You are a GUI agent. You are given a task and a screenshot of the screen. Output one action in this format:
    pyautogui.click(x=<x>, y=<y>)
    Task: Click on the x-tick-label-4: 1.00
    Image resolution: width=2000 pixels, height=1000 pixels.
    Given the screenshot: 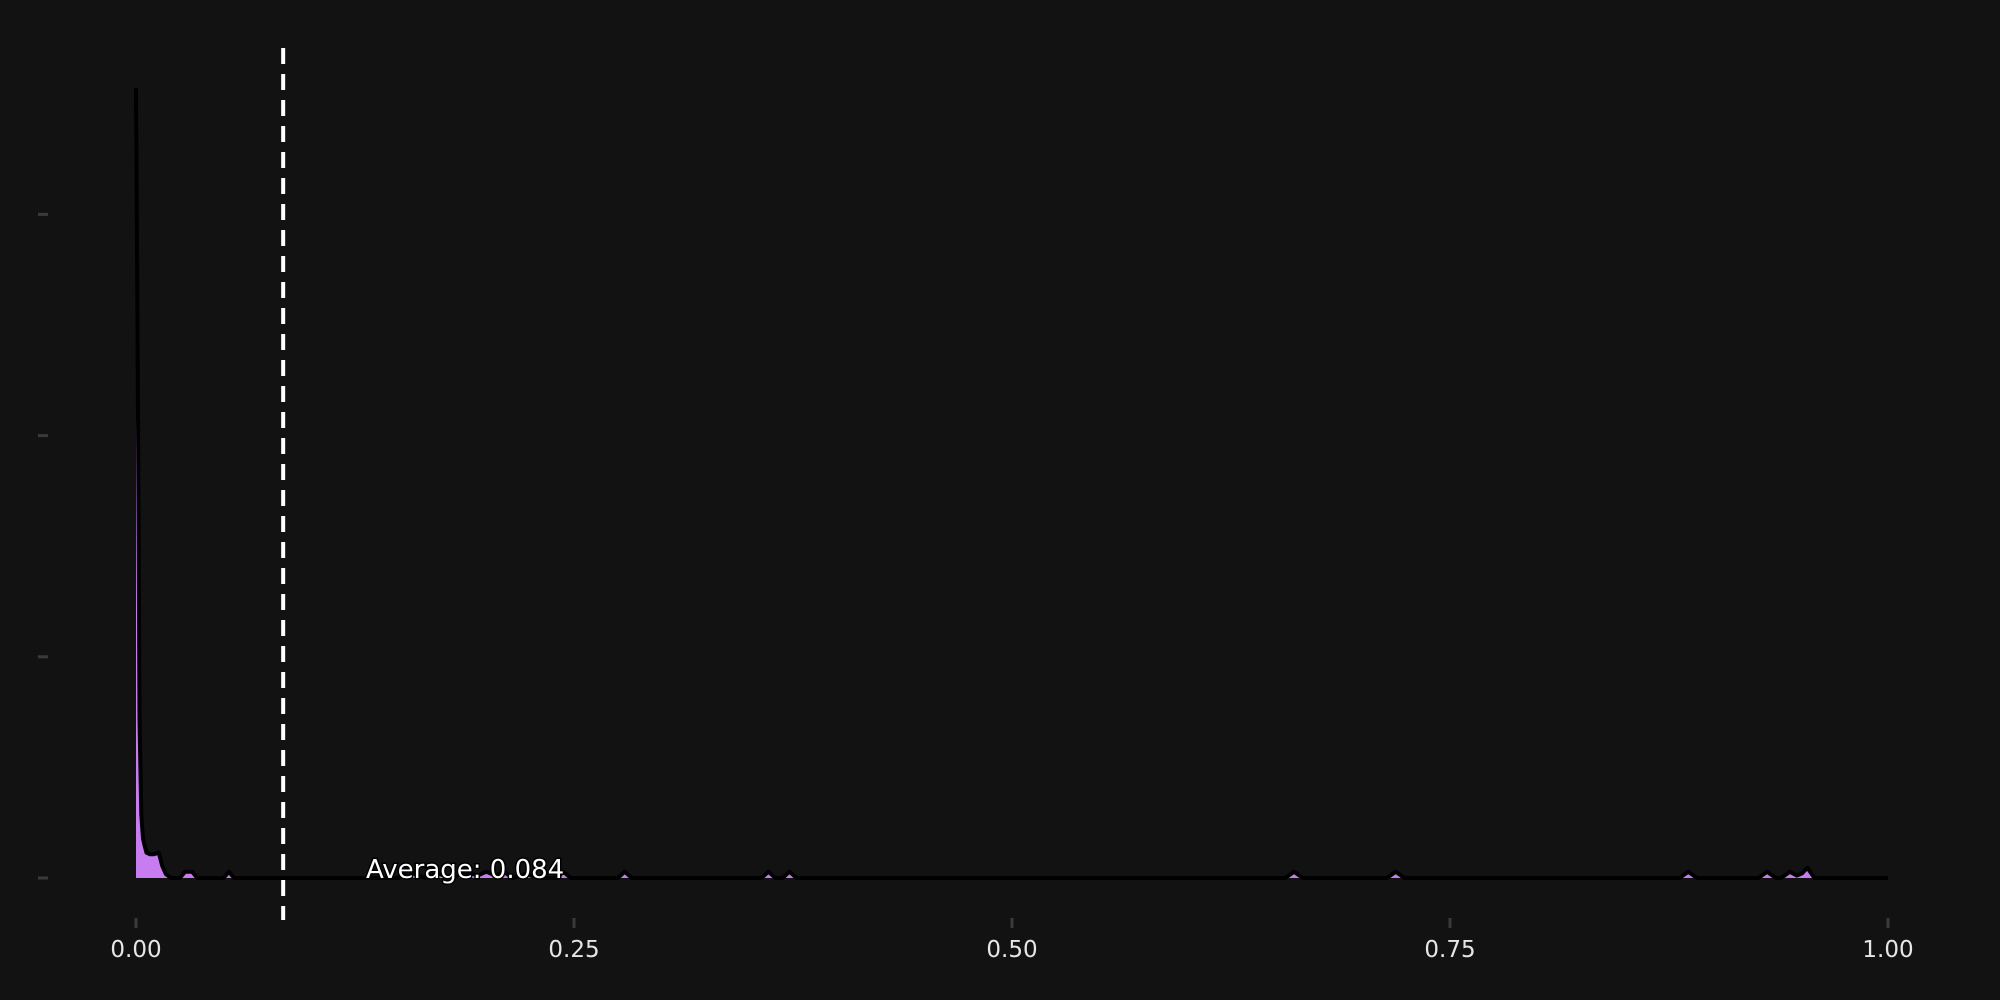 What is the action you would take?
    pyautogui.click(x=1887, y=950)
    